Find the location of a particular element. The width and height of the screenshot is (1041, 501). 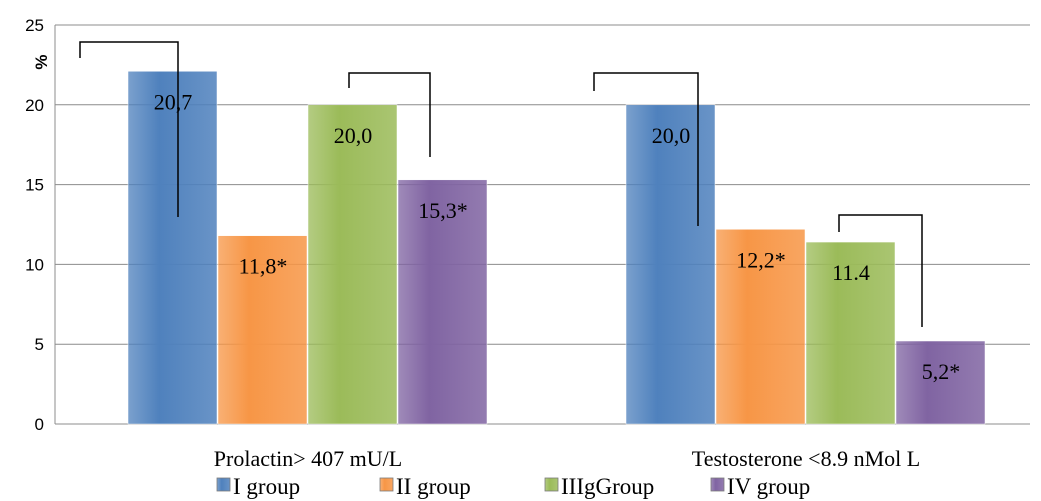

legend-label: IIIgGroup is located at coordinates (607, 486).